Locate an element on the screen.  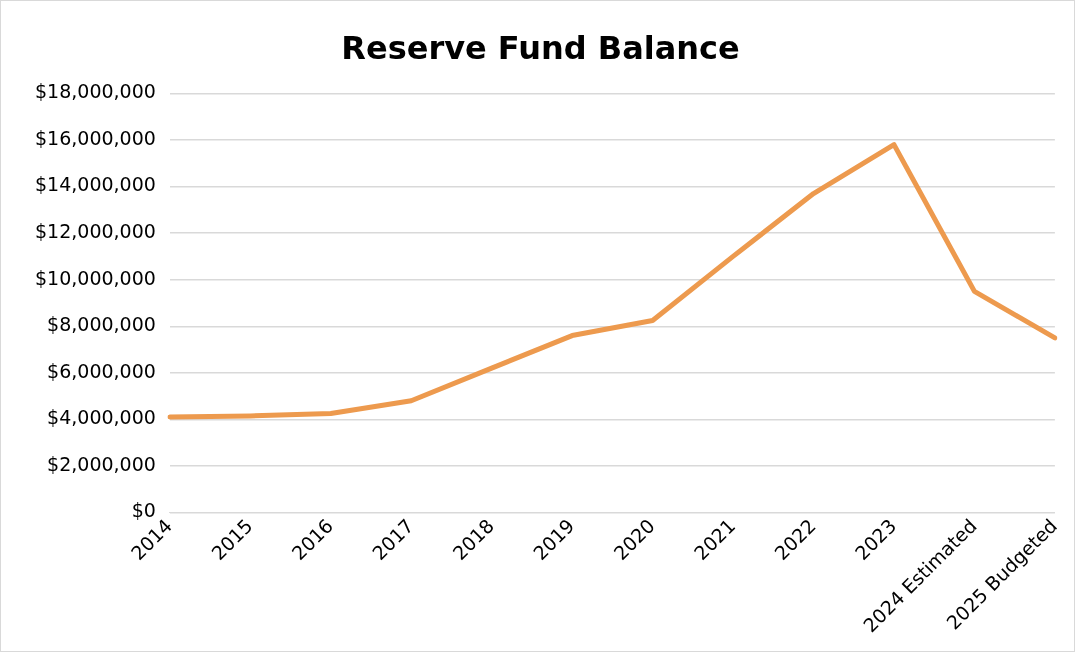
y-tick-label: $4,000,000 is located at coordinates (101, 417).